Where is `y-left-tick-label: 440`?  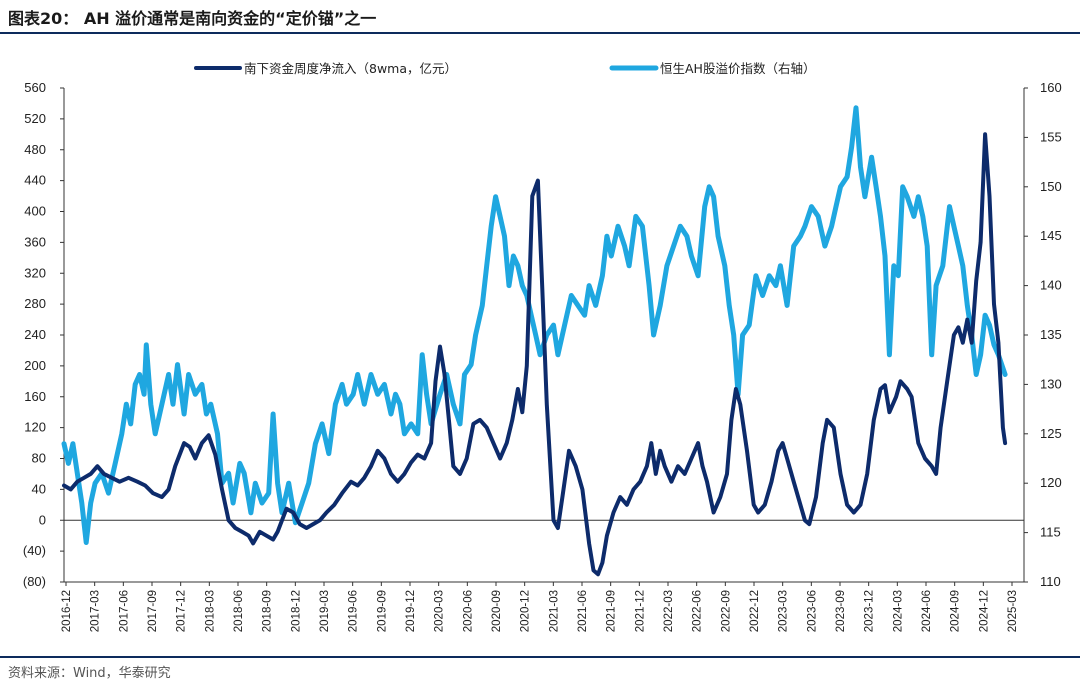
y-left-tick-label: 440 is located at coordinates (35, 180).